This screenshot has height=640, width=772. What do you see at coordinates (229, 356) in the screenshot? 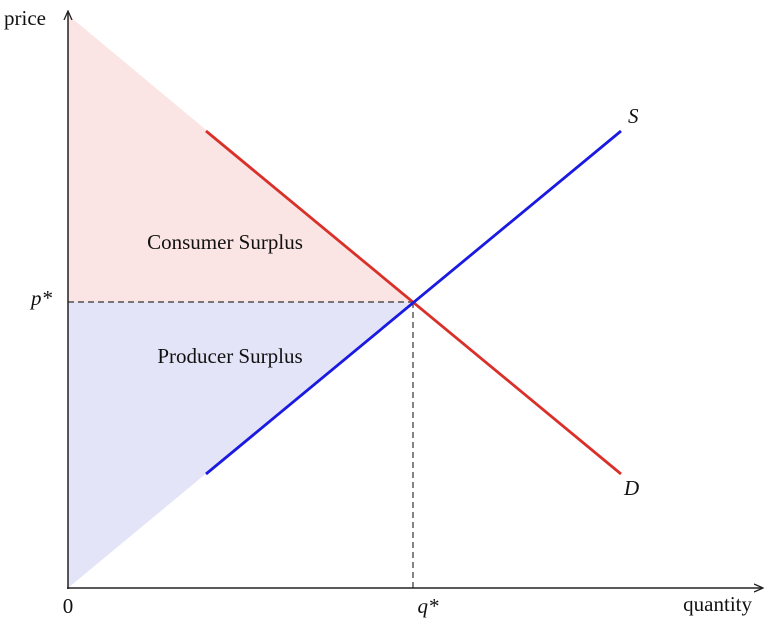
I see `producer-surplus-label: Producer Surplus` at bounding box center [229, 356].